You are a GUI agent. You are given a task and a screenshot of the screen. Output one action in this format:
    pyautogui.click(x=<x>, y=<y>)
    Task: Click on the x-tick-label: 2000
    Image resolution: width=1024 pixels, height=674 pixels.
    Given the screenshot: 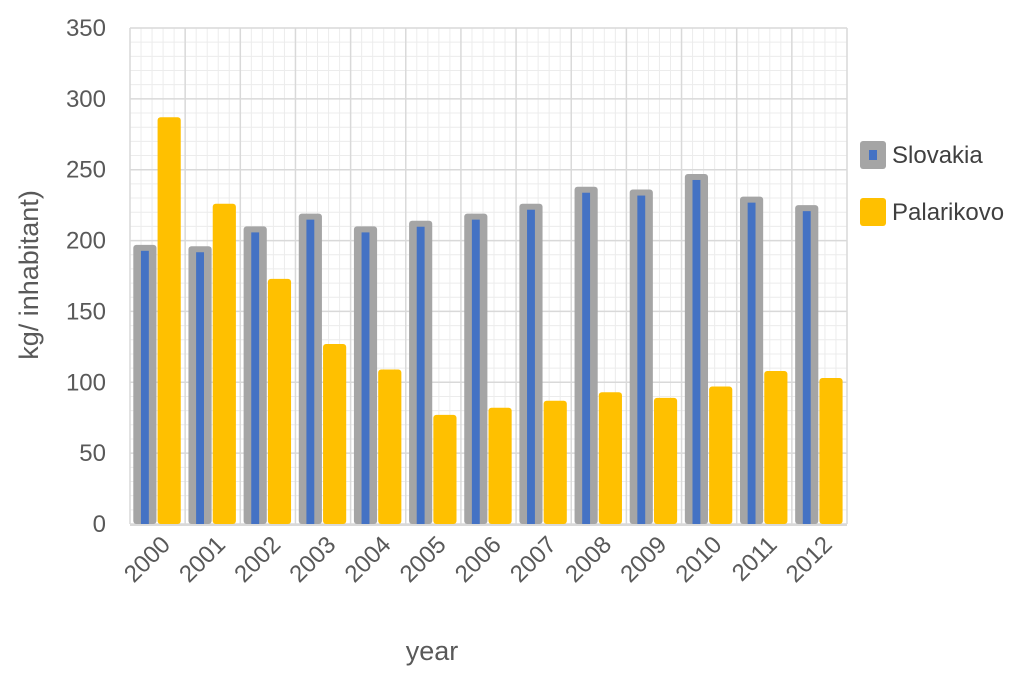 What is the action you would take?
    pyautogui.click(x=147, y=559)
    